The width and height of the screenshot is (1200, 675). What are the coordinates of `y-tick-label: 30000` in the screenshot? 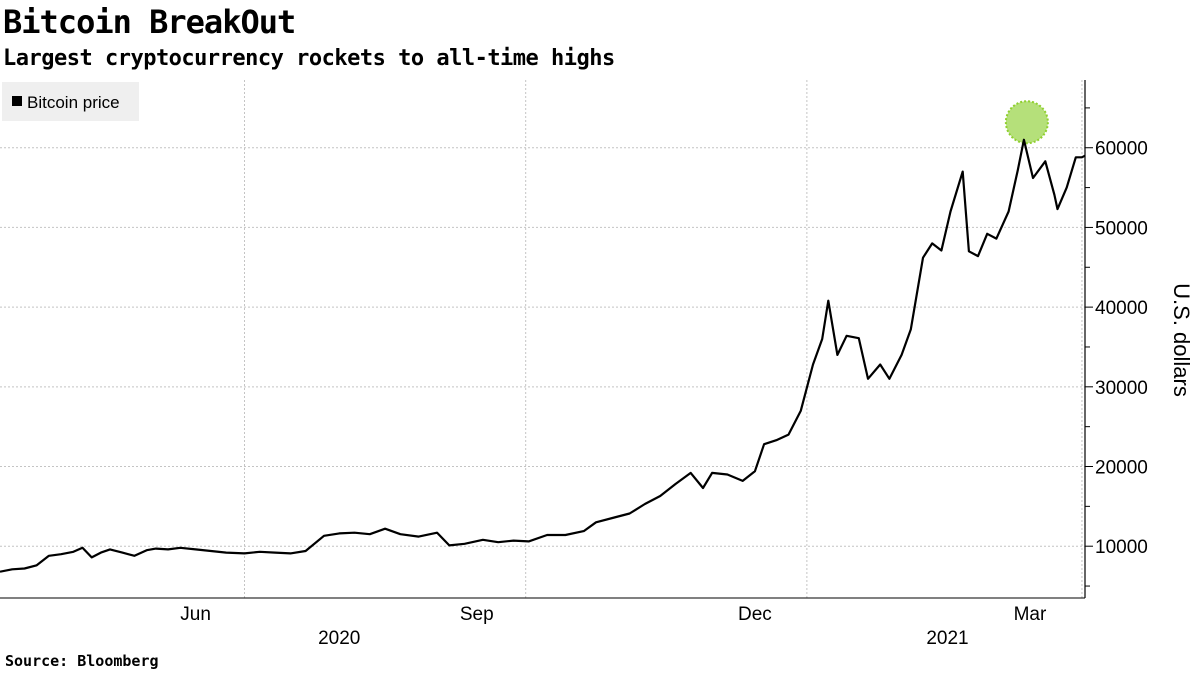 It's located at (1121, 388).